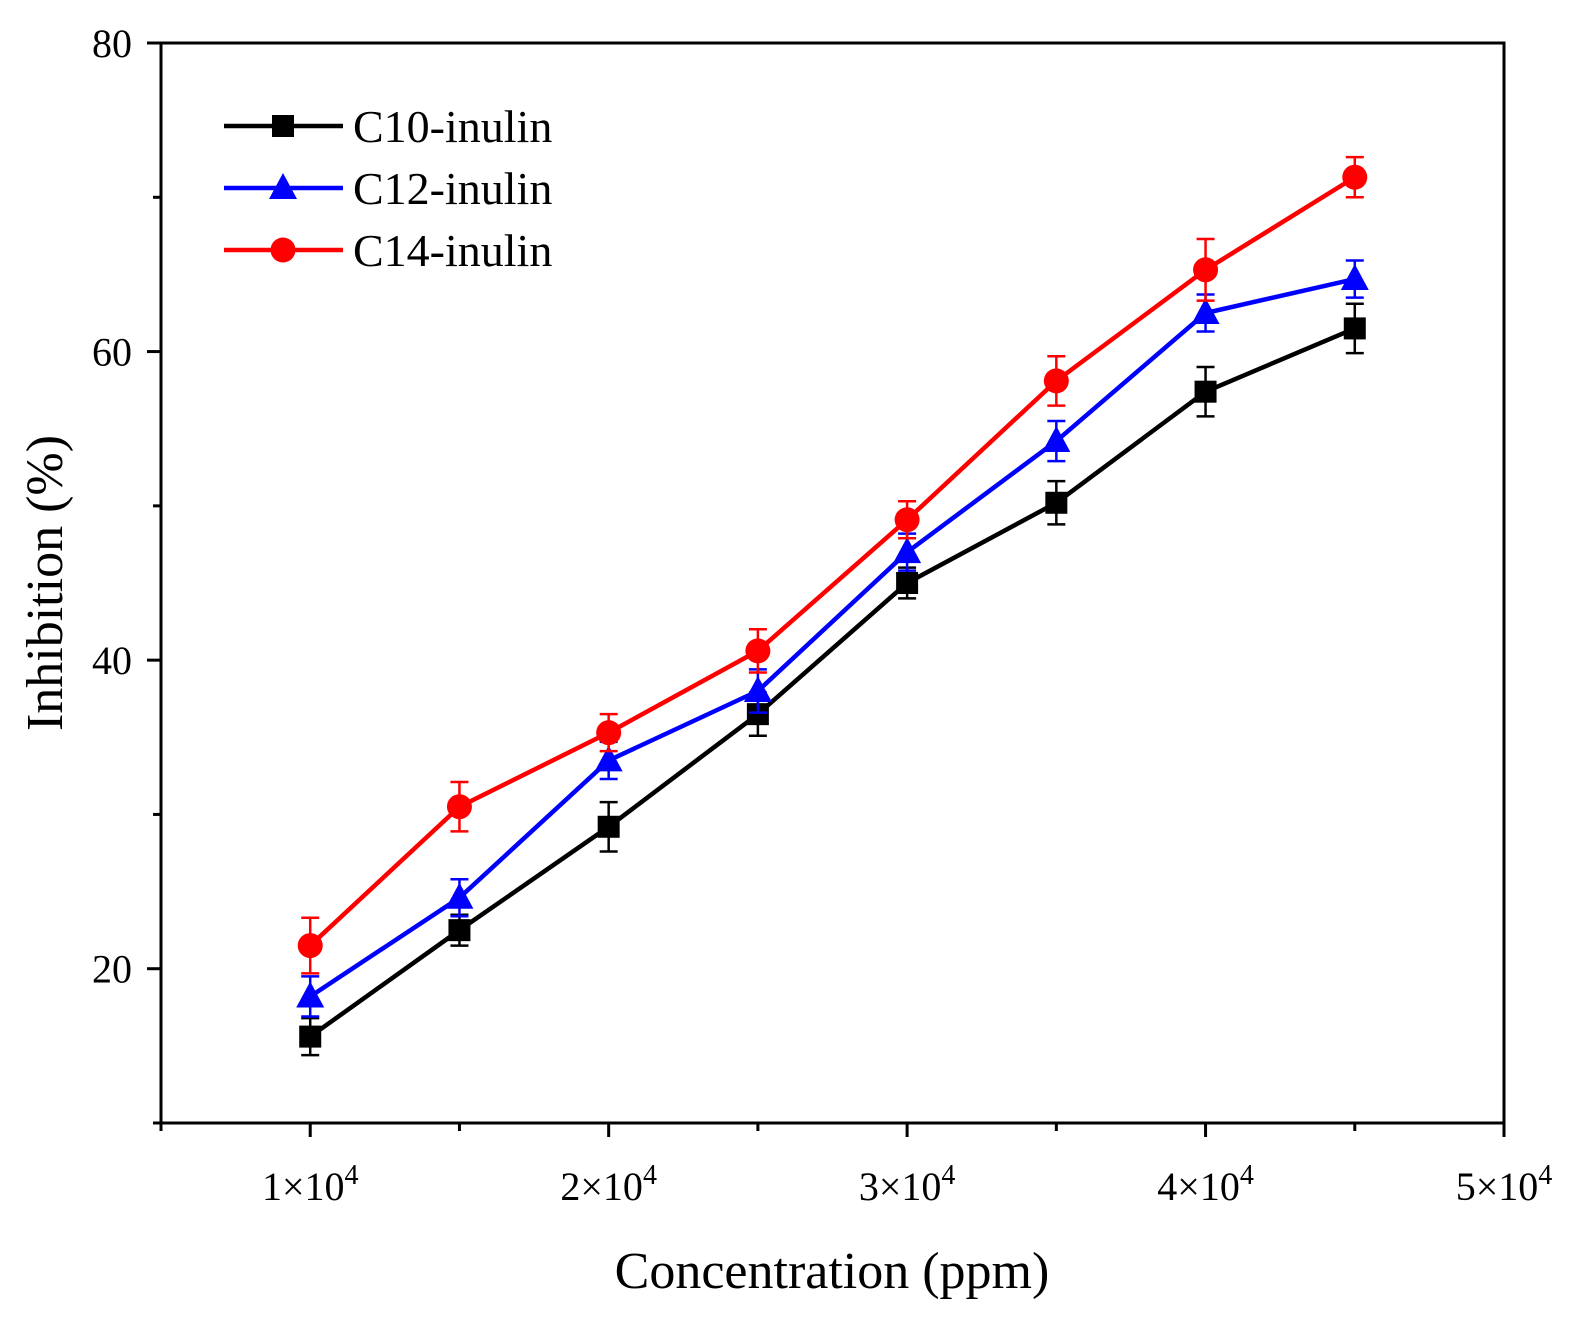  What do you see at coordinates (452, 188) in the screenshot?
I see `legend-label: C12-inulin` at bounding box center [452, 188].